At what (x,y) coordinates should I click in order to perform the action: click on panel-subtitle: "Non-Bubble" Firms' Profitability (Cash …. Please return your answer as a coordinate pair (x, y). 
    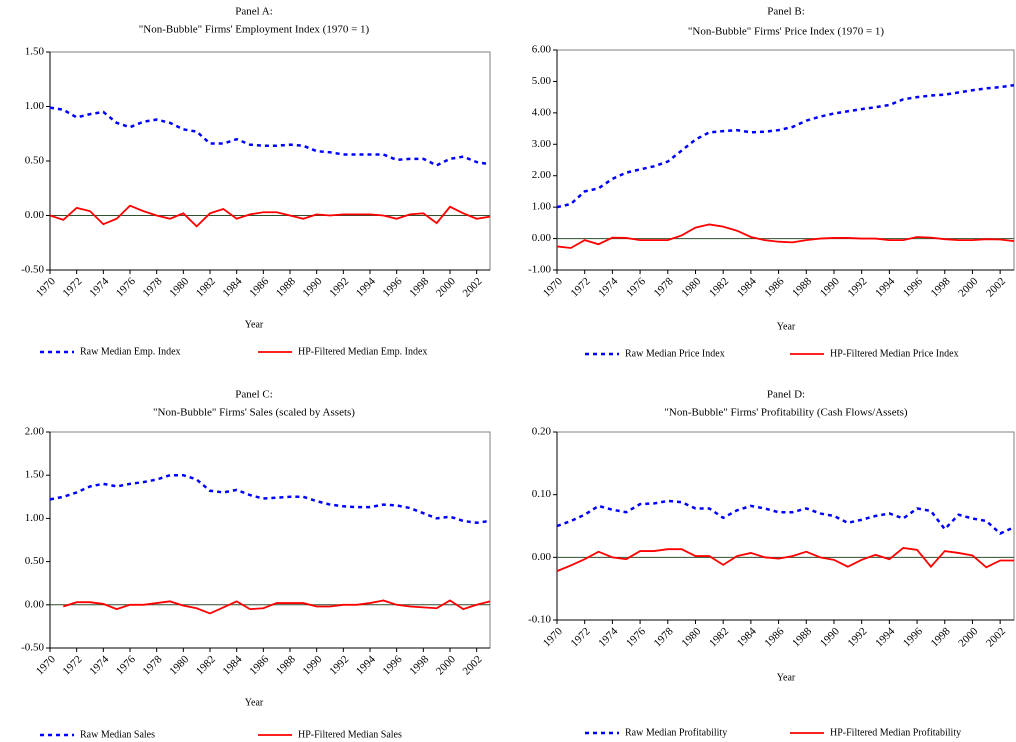
    Looking at the image, I should click on (786, 413).